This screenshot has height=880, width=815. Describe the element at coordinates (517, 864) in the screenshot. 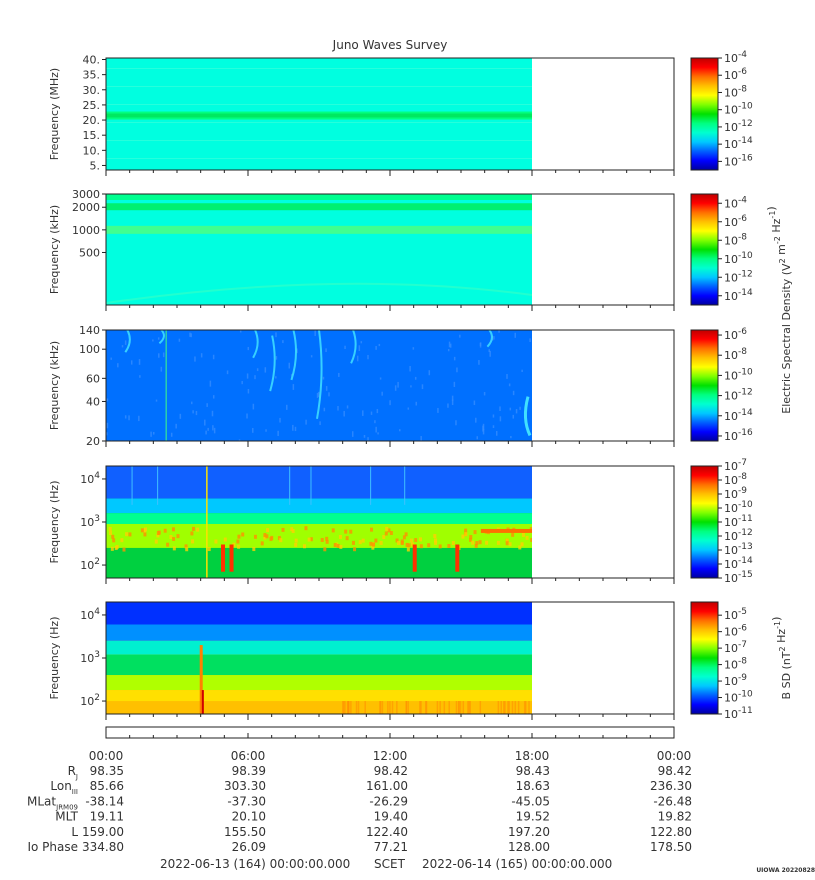

I see `footer-end-time: 2022-06-14 (165) 00:00:00.000` at that location.